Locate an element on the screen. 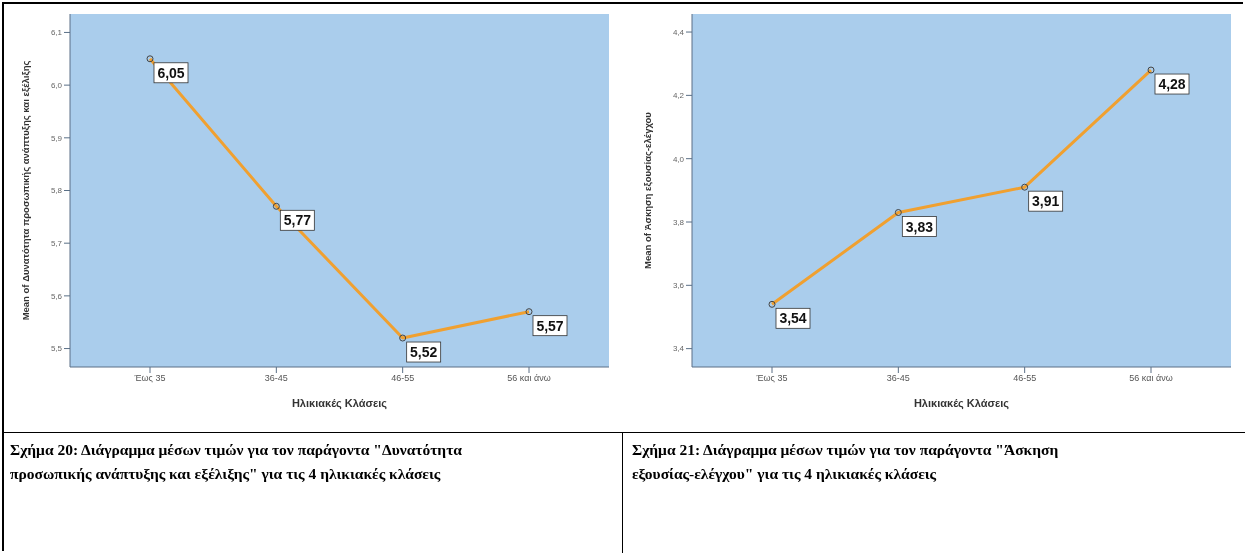 Image resolution: width=1245 pixels, height=553 pixels. y-tick-label: 5,7 is located at coordinates (56, 244).